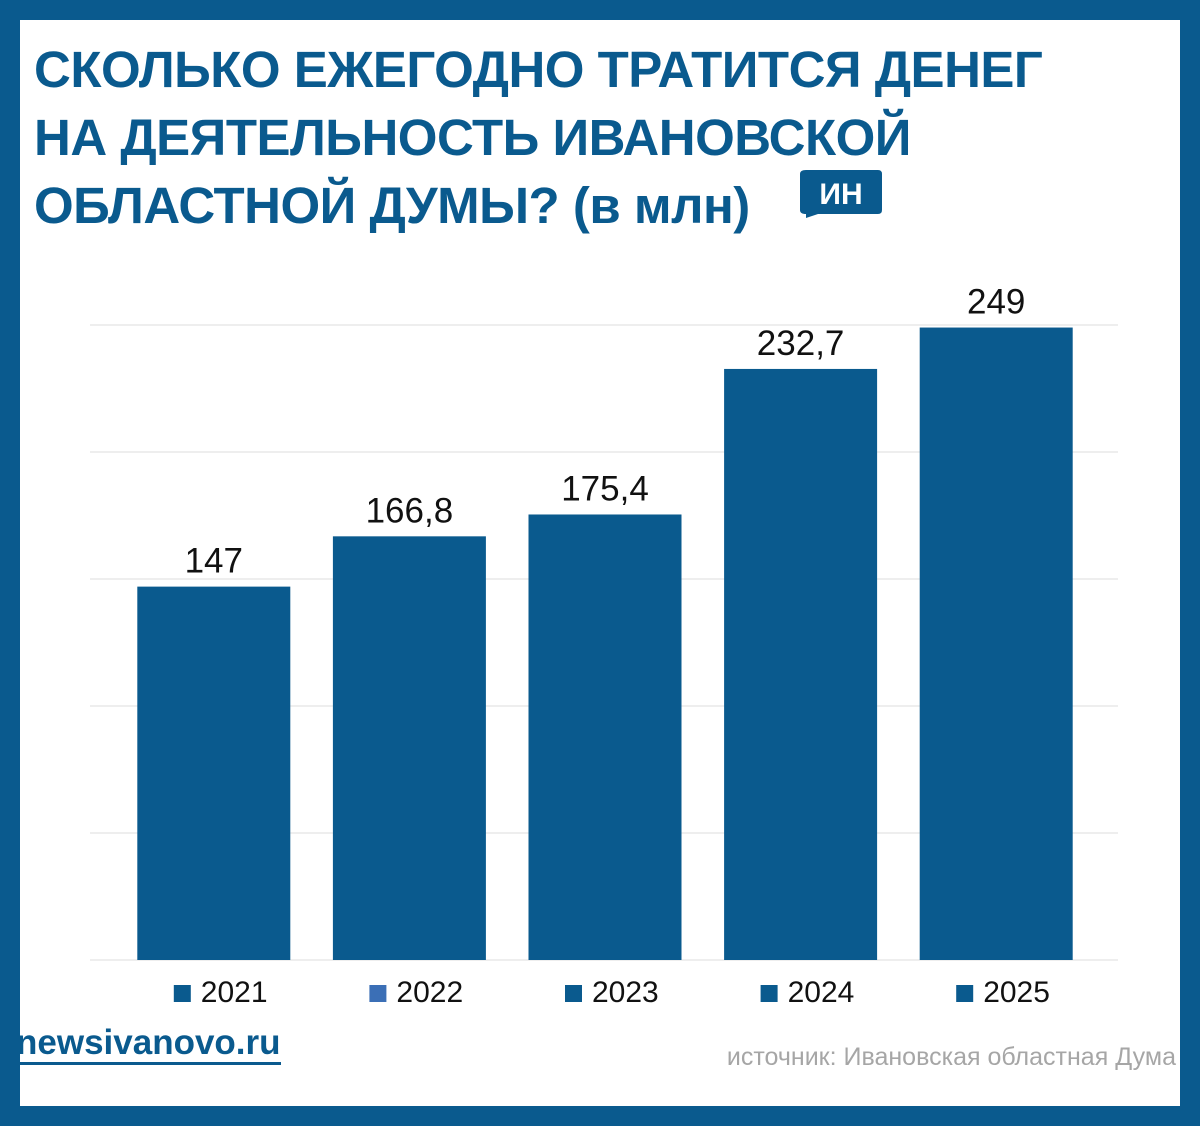 The height and width of the screenshot is (1126, 1200). What do you see at coordinates (409, 748) in the screenshot?
I see `bar-2022` at bounding box center [409, 748].